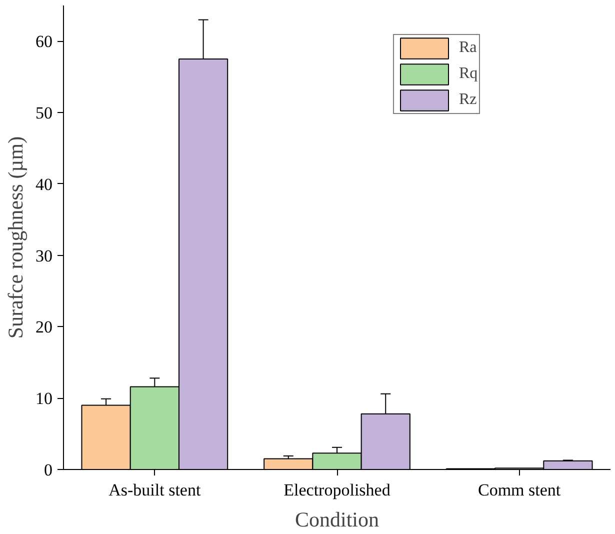 The image size is (615, 534). I want to click on legend-label: Rz, so click(468, 100).